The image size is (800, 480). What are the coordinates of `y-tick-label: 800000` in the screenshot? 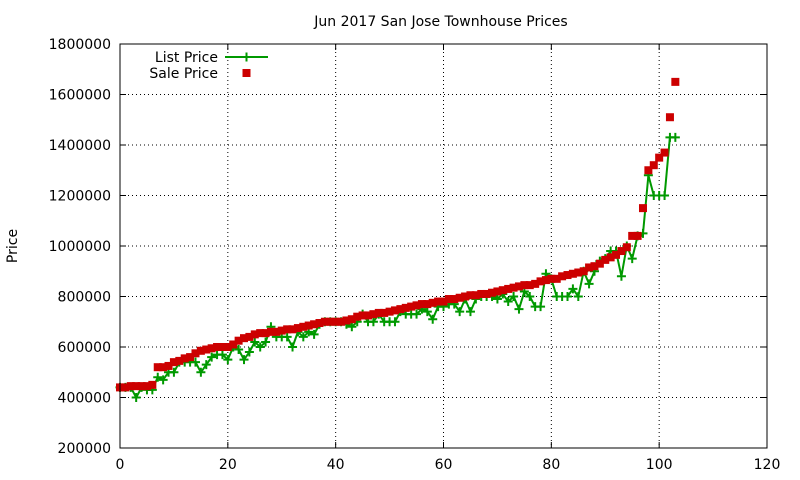 It's located at (84, 298).